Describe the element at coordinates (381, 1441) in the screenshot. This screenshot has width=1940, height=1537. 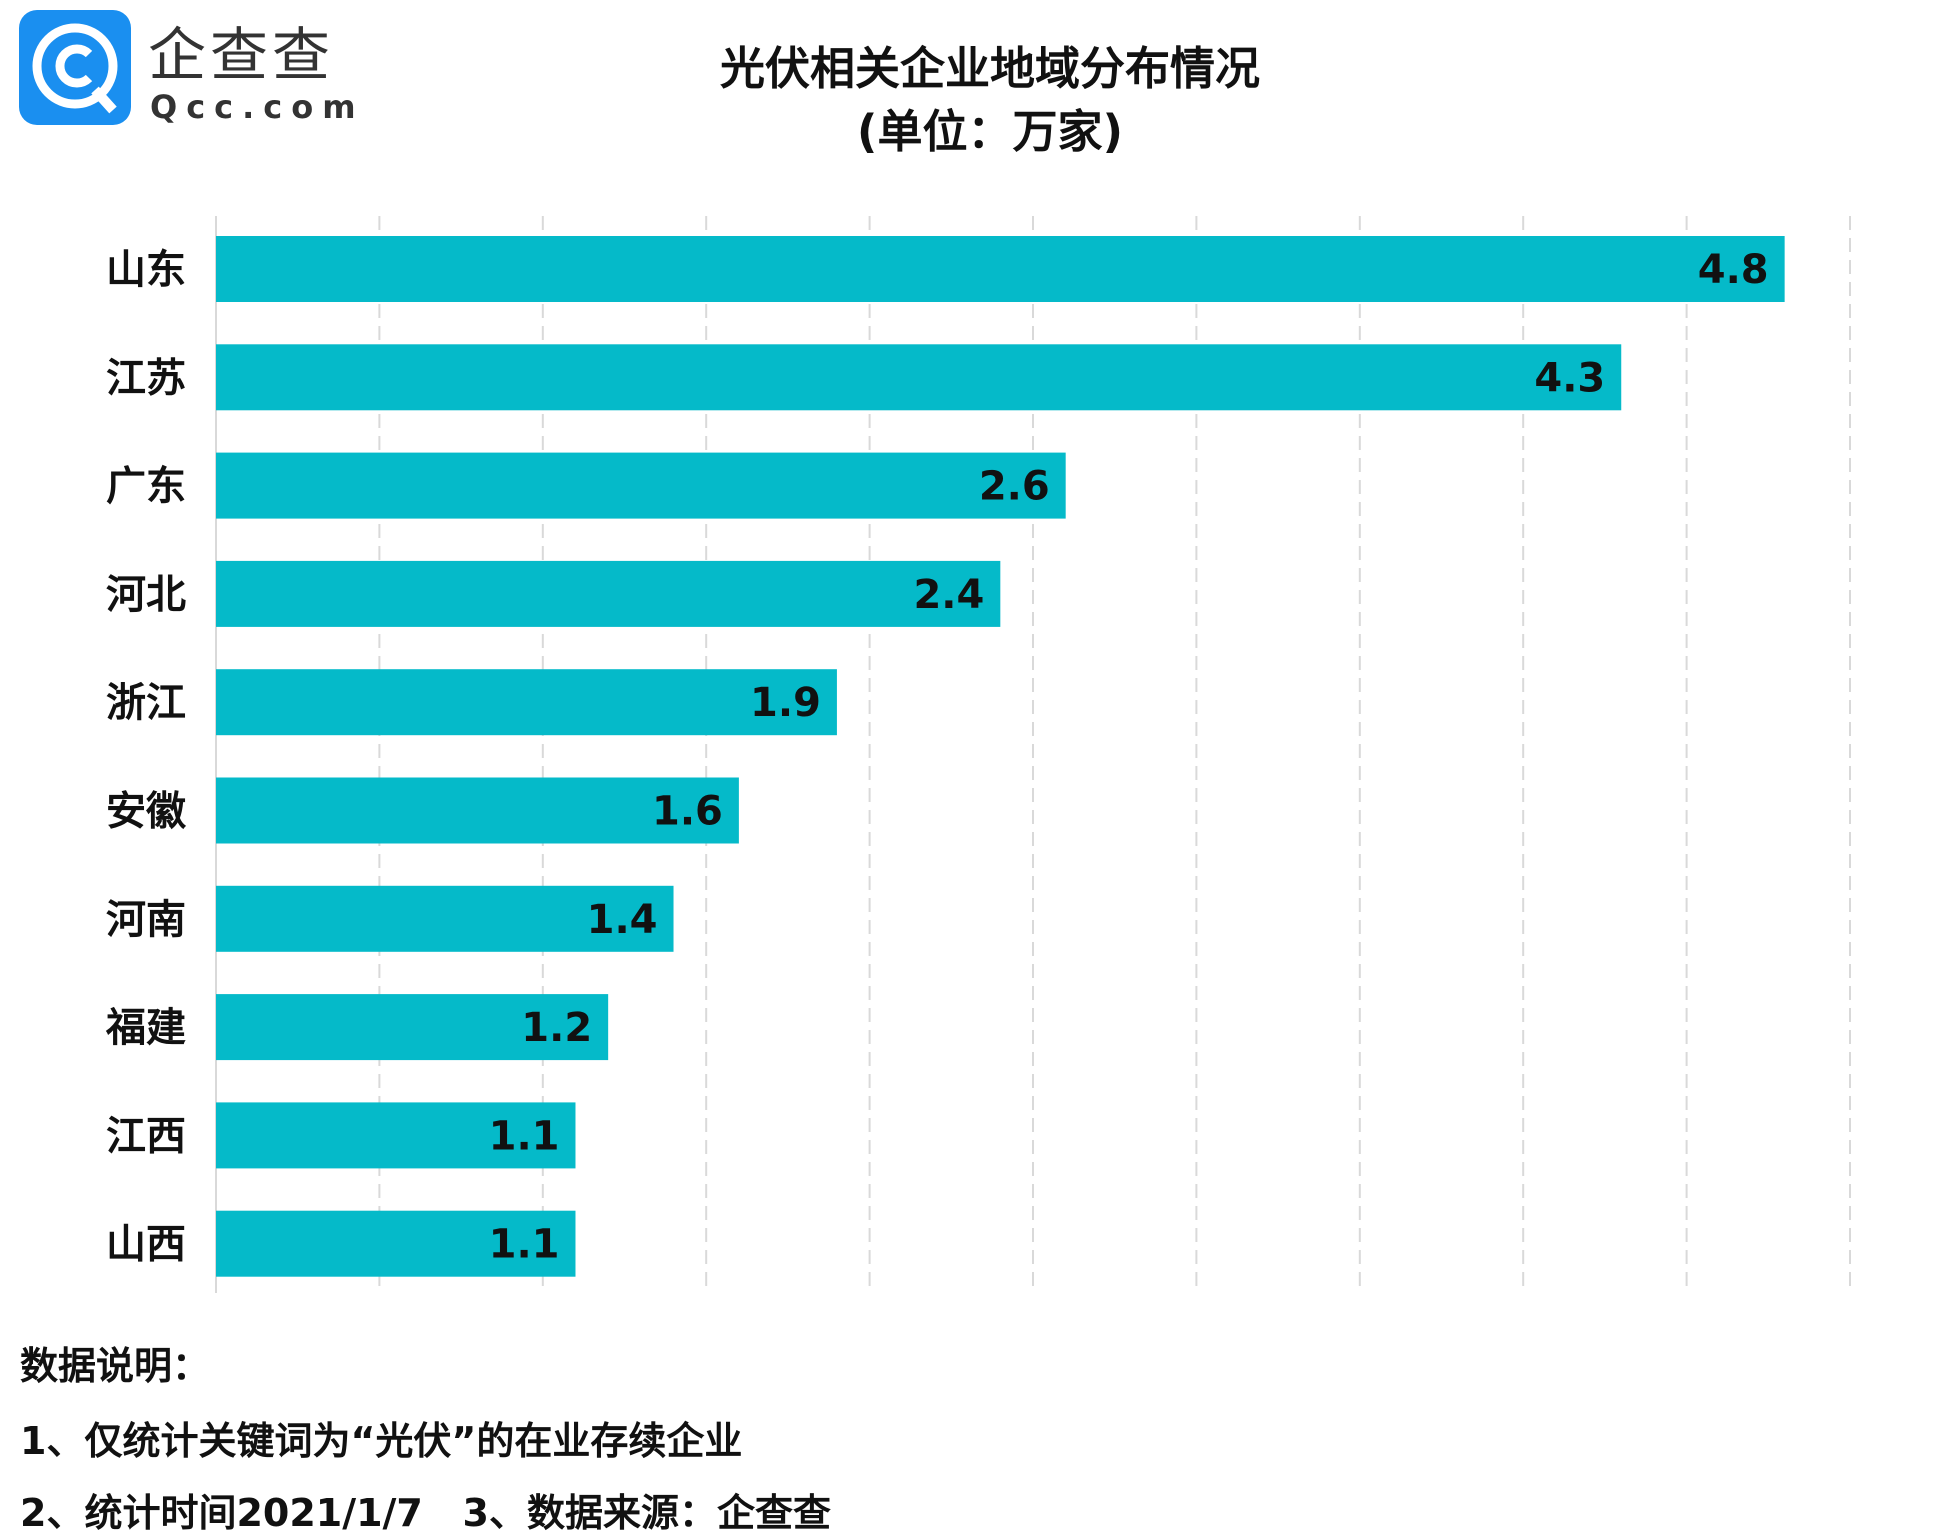
I see `notes-line-1: 1、仅统计关键词为“光伏”的在业存续企业` at that location.